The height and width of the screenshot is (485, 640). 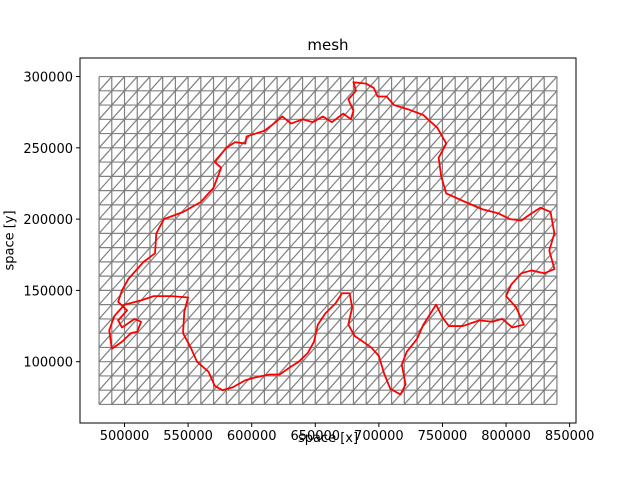 What do you see at coordinates (48, 220) in the screenshot?
I see `y-tick-label: 200000` at bounding box center [48, 220].